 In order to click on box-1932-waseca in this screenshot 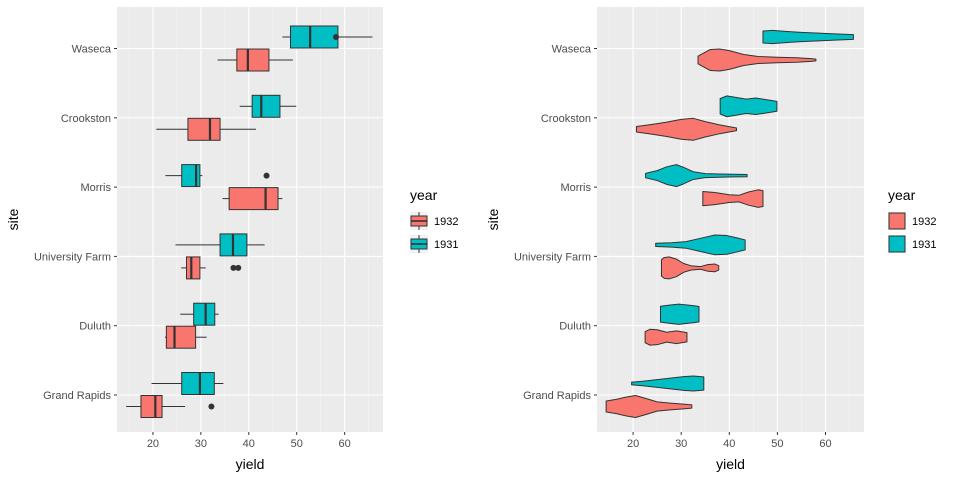, I will do `click(255, 60)`.